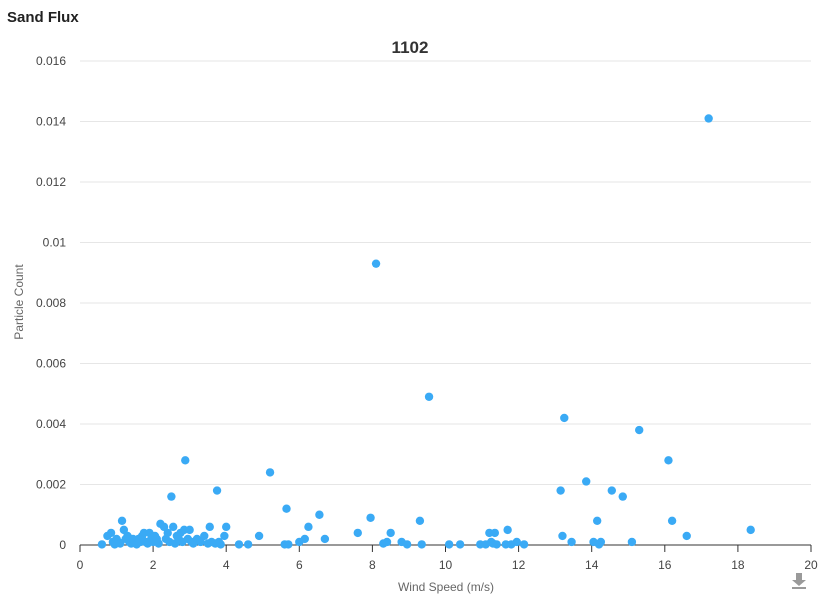  I want to click on x-tick-label: 18, so click(738, 565).